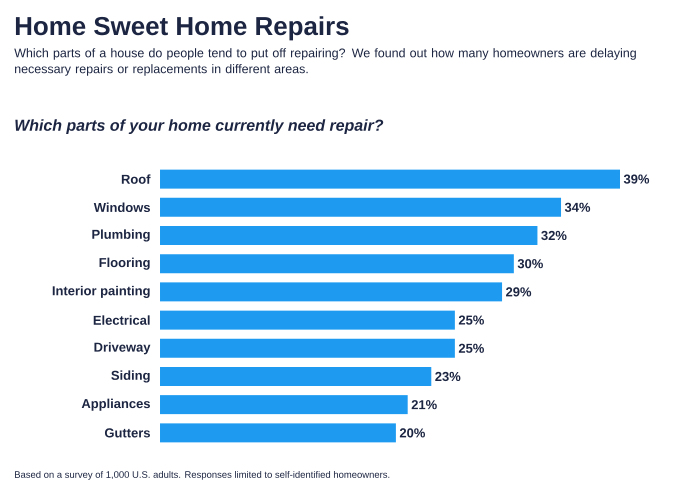  I want to click on data-label: 34%, so click(577, 207).